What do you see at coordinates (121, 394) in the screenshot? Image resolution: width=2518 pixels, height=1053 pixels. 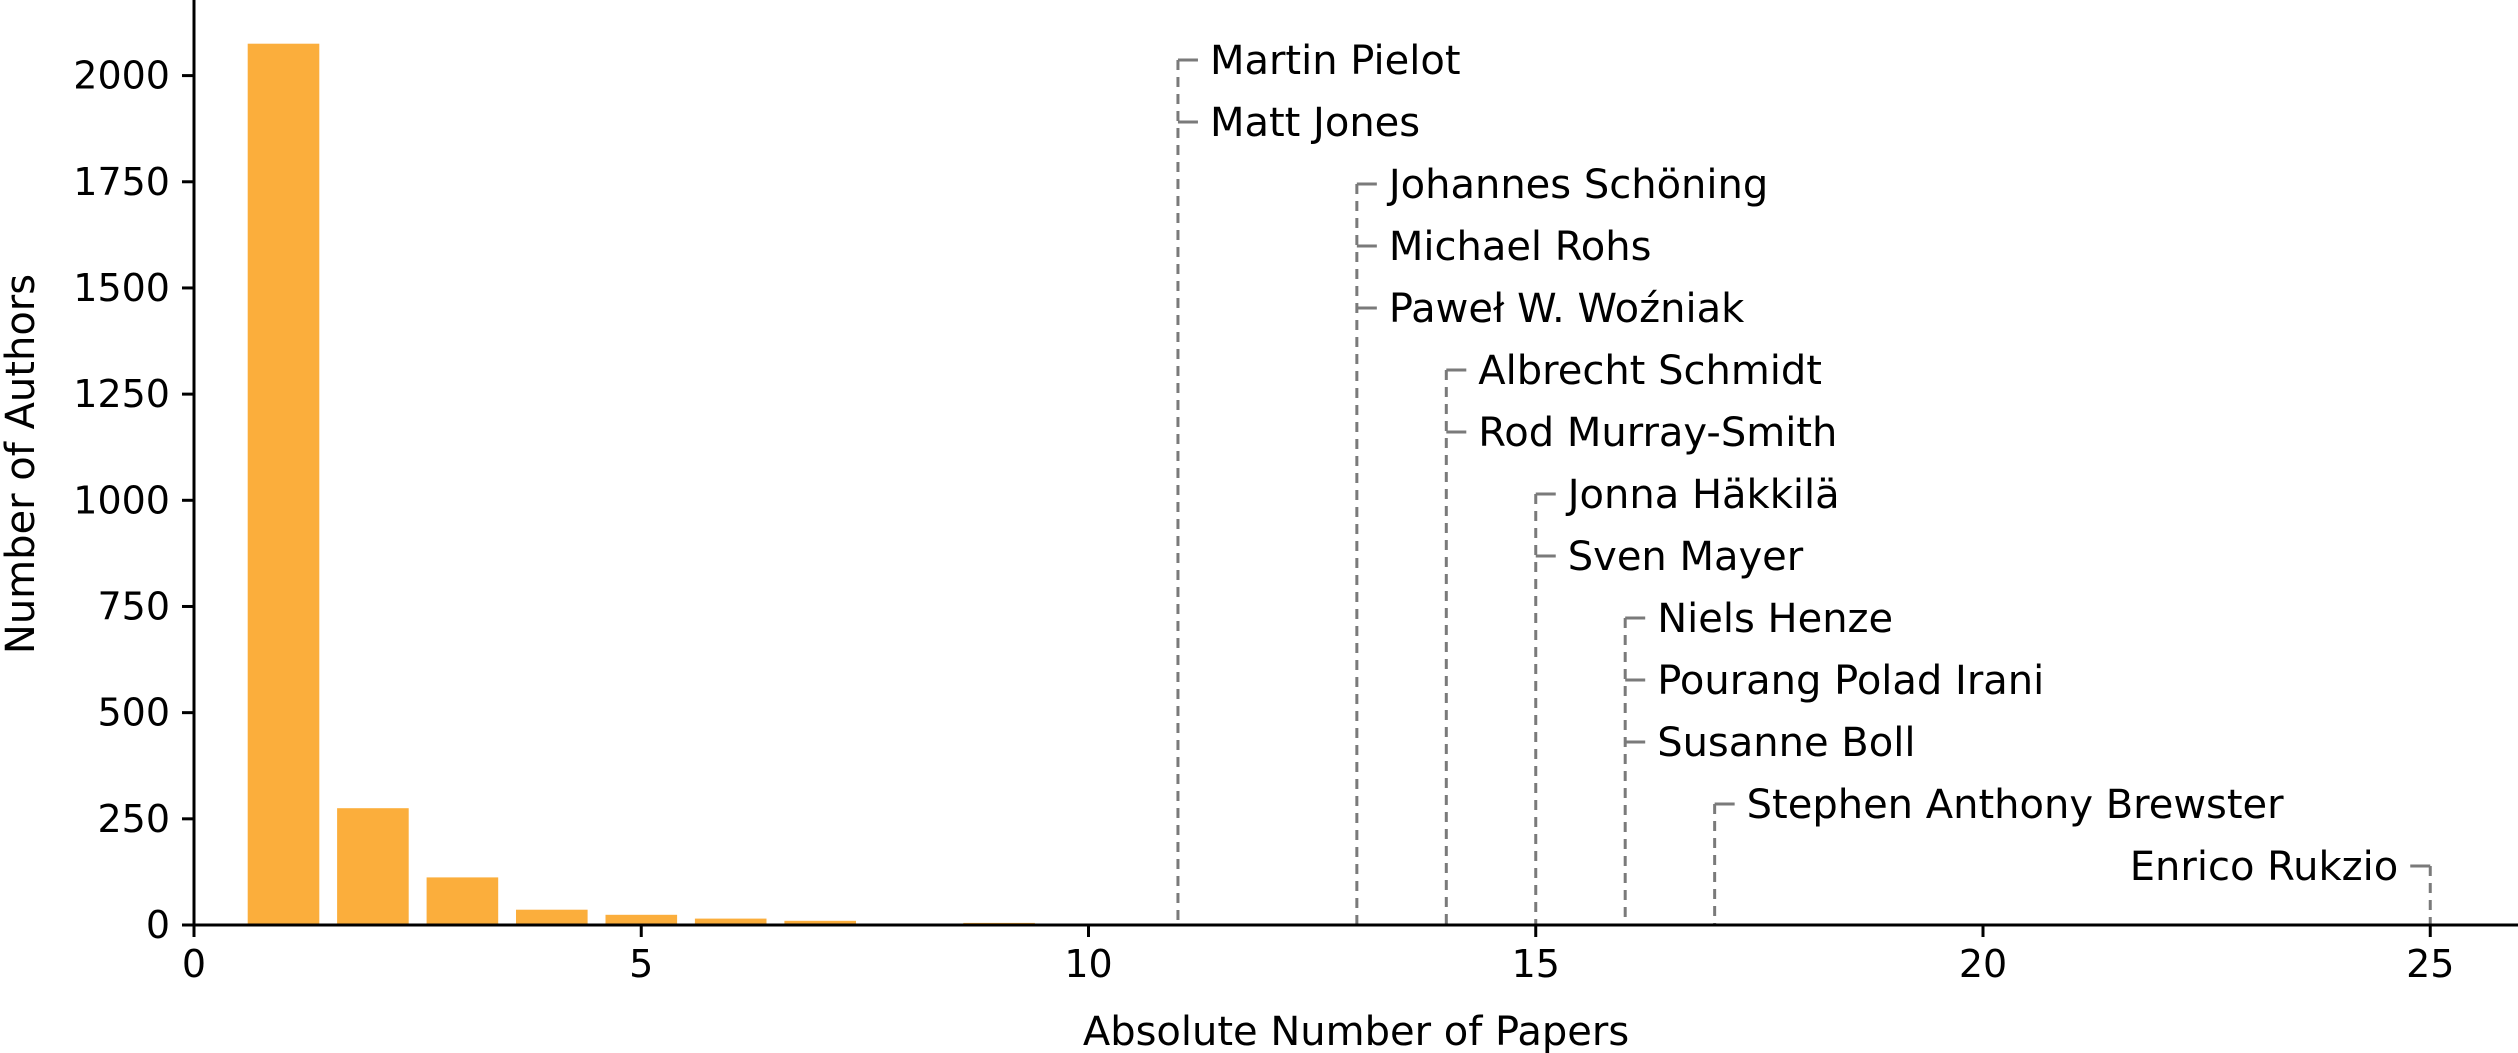 I see `y-tick-label-1250: 1250` at bounding box center [121, 394].